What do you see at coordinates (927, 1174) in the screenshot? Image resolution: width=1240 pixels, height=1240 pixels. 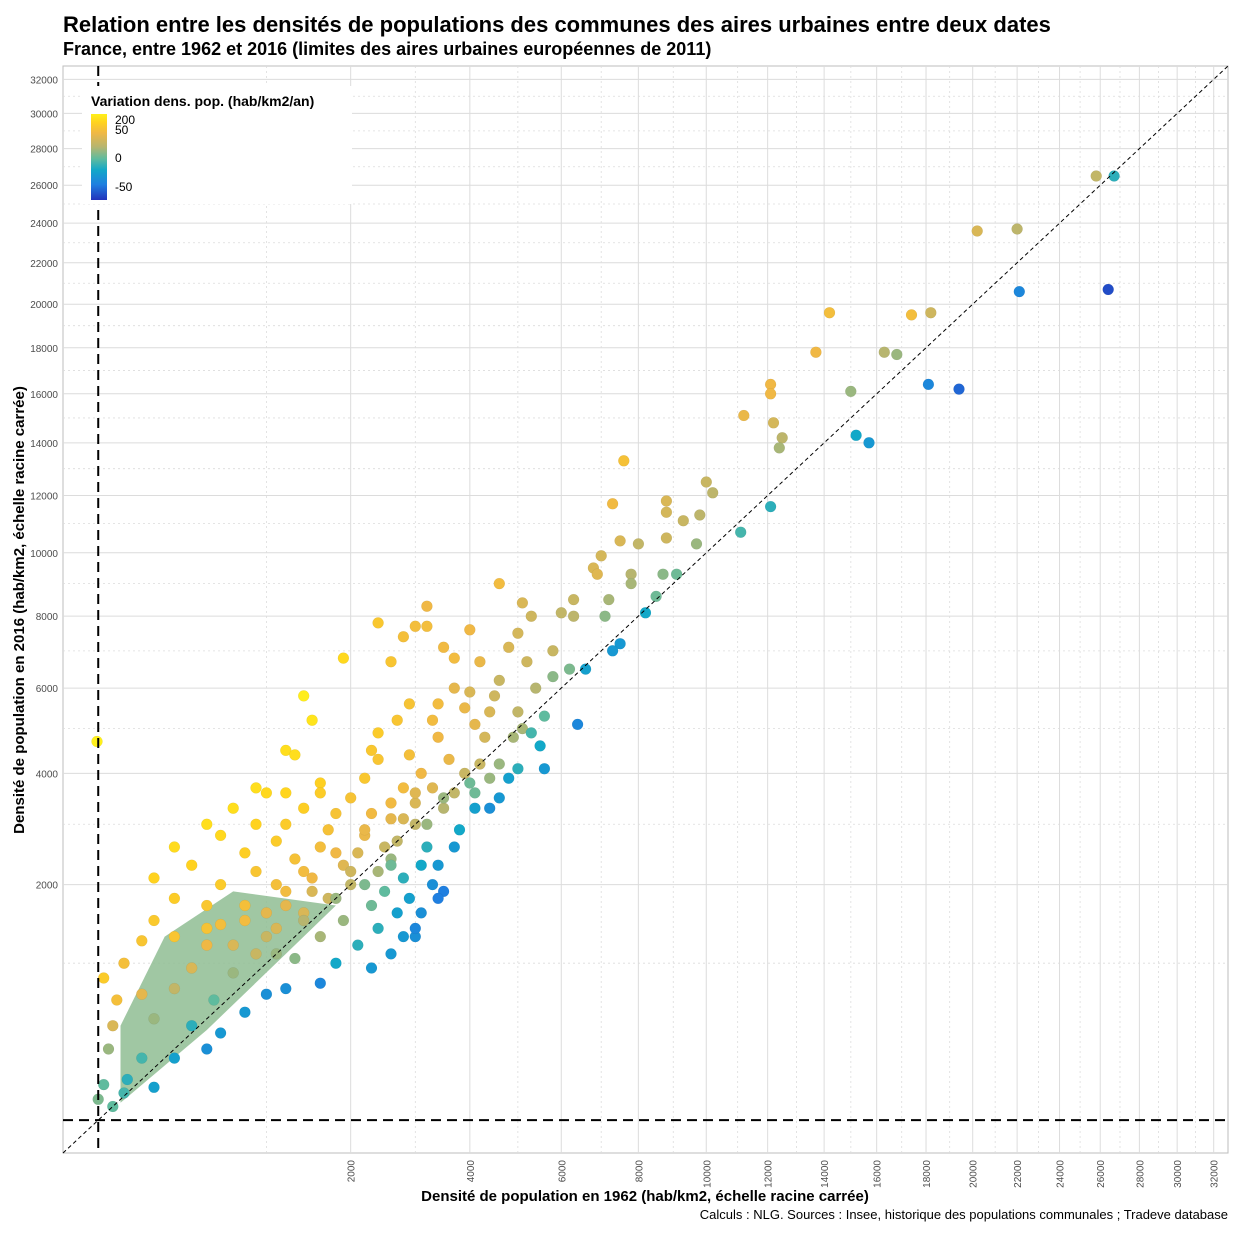 I see `x-tick-label: 18000` at bounding box center [927, 1174].